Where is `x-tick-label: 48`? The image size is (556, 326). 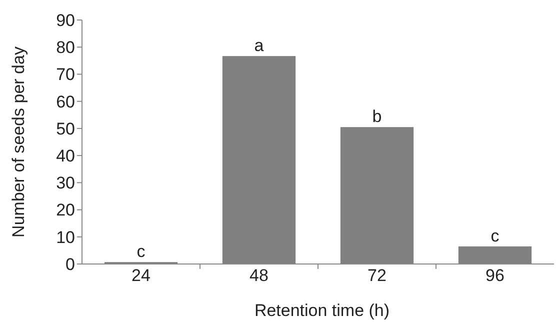
x-tick-label: 48 is located at coordinates (259, 275).